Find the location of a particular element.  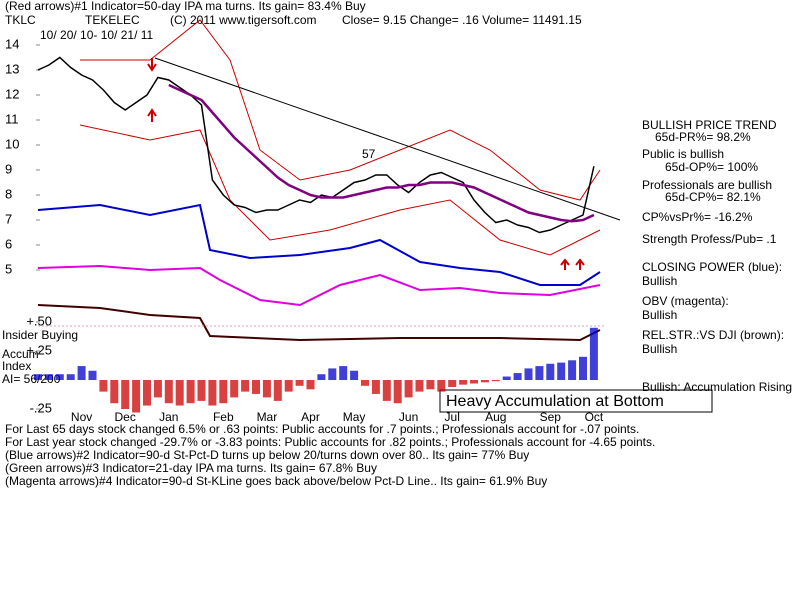

accum-label: Accum is located at coordinates (20, 354).